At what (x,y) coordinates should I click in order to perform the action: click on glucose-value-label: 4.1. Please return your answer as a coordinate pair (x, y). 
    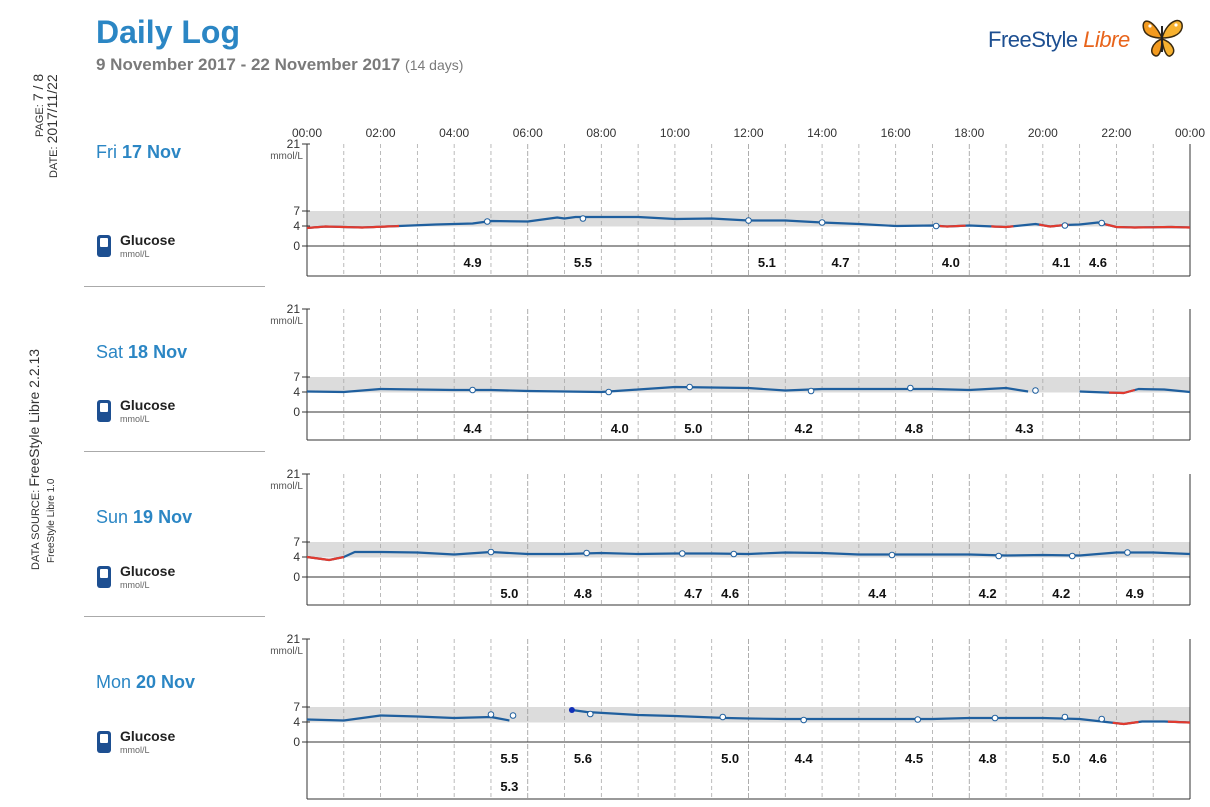
    Looking at the image, I should click on (1061, 262).